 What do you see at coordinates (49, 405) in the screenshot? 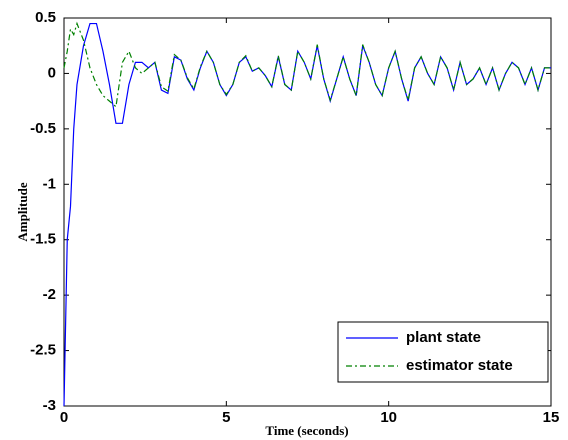
I see `y-tick-label: -3` at bounding box center [49, 405].